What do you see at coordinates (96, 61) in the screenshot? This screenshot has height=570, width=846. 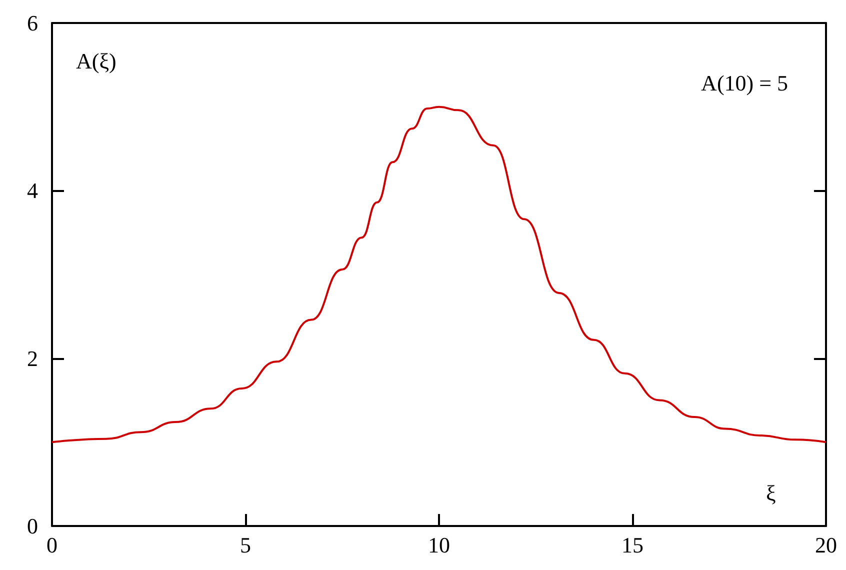 I see `y-axis-title: A(ξ)` at bounding box center [96, 61].